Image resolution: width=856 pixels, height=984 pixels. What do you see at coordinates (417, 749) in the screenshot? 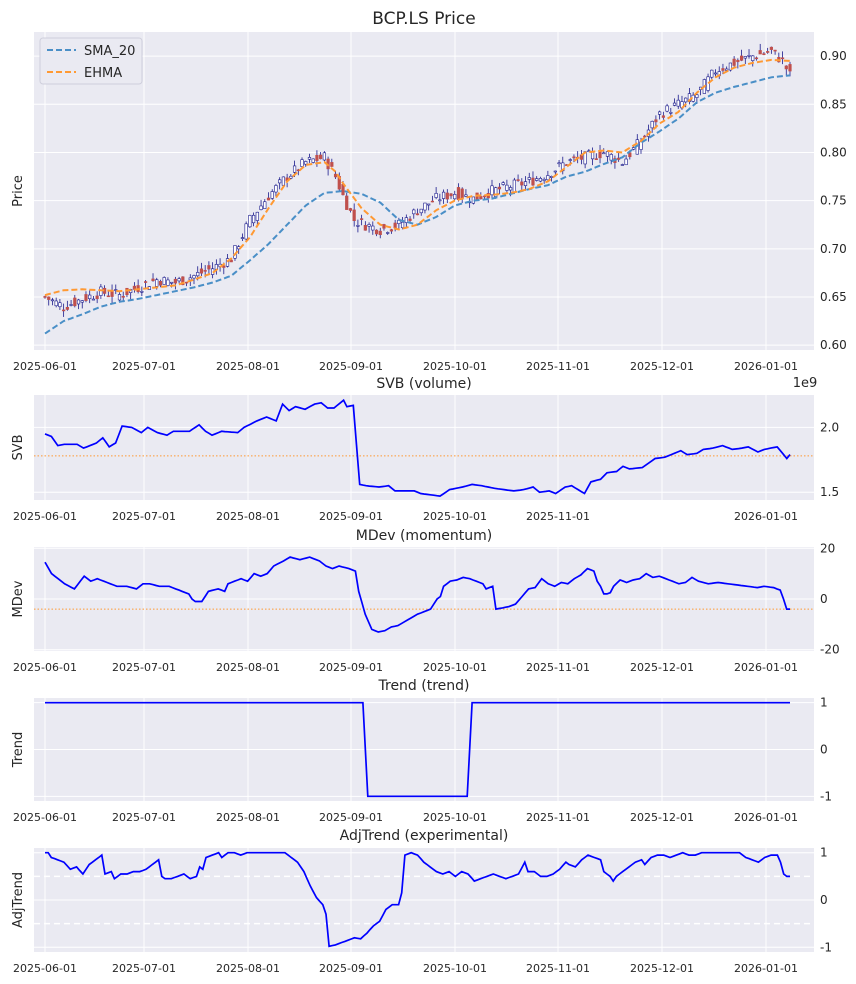
I see `trend-series-line` at bounding box center [417, 749].